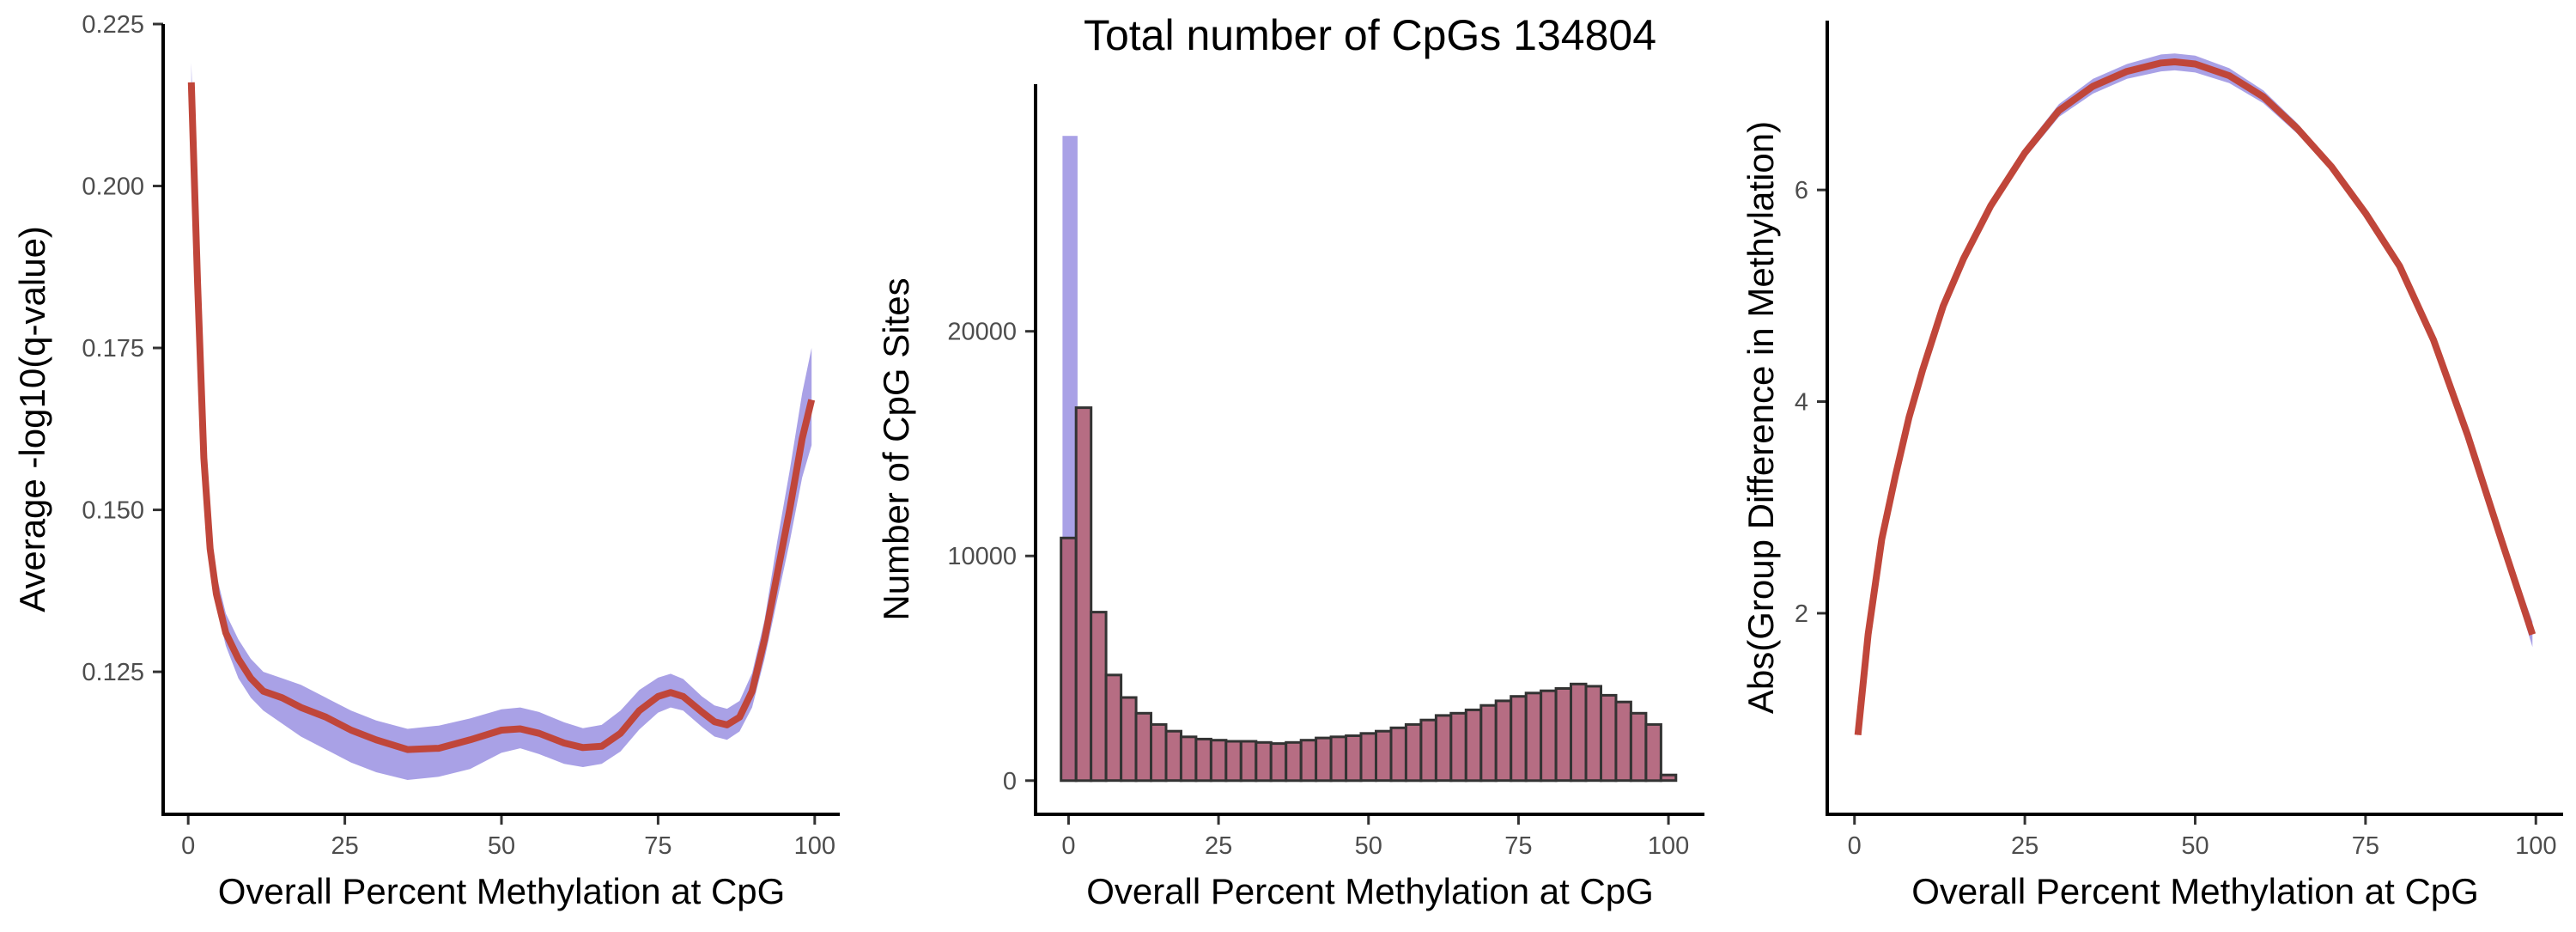  What do you see at coordinates (1761, 417) in the screenshot?
I see `difference-y-axis-title: Abs(Group Difference in Methylation)` at bounding box center [1761, 417].